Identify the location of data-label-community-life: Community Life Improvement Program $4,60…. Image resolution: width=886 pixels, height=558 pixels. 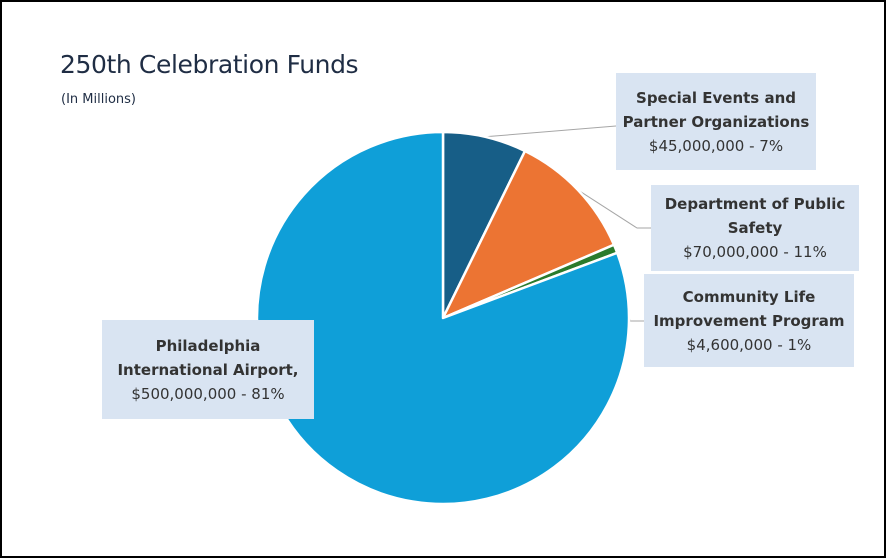
(749, 320).